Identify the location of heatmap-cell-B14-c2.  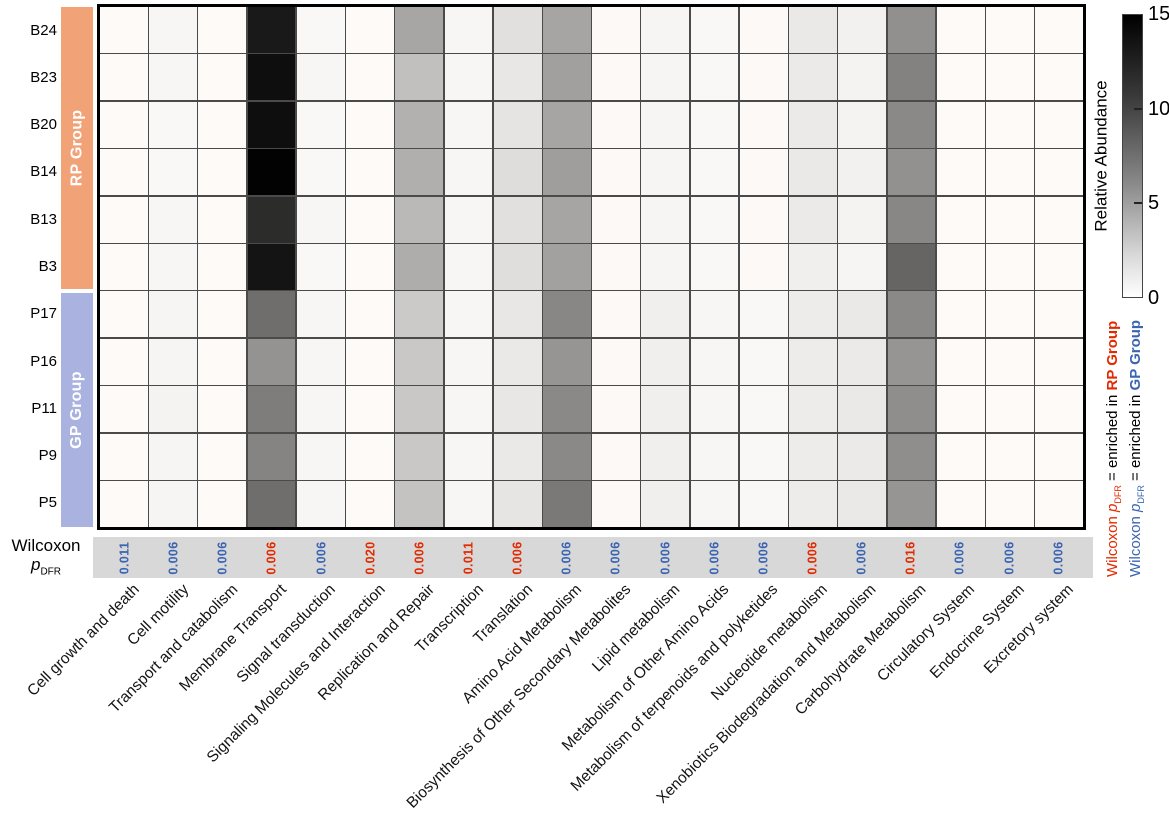
(173, 172).